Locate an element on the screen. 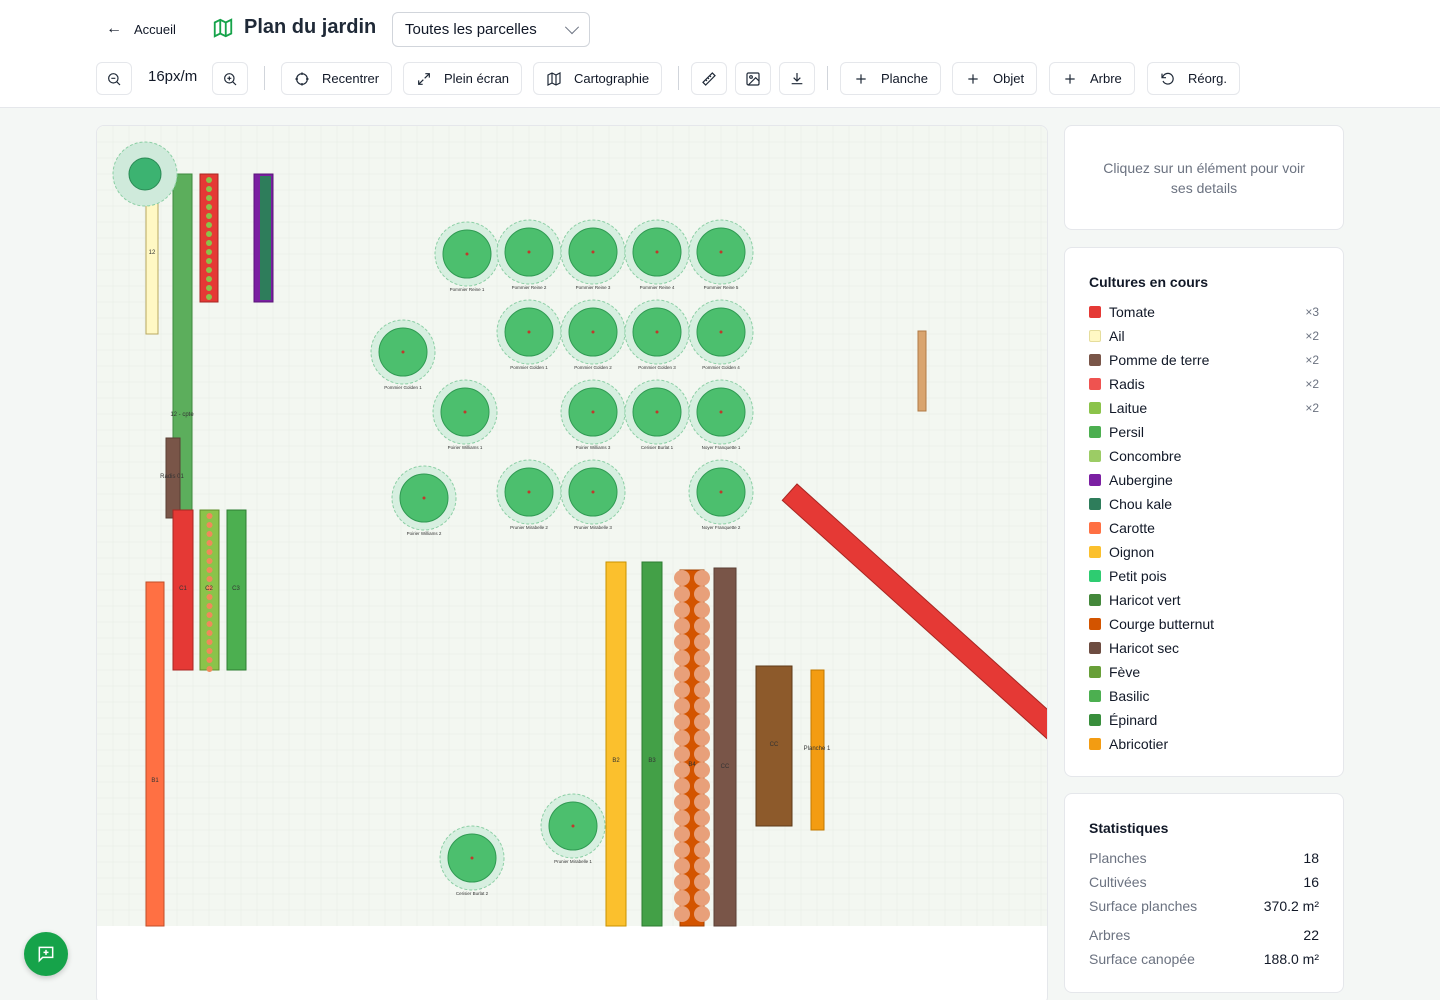 The image size is (1440, 1000). background-image-button is located at coordinates (753, 78).